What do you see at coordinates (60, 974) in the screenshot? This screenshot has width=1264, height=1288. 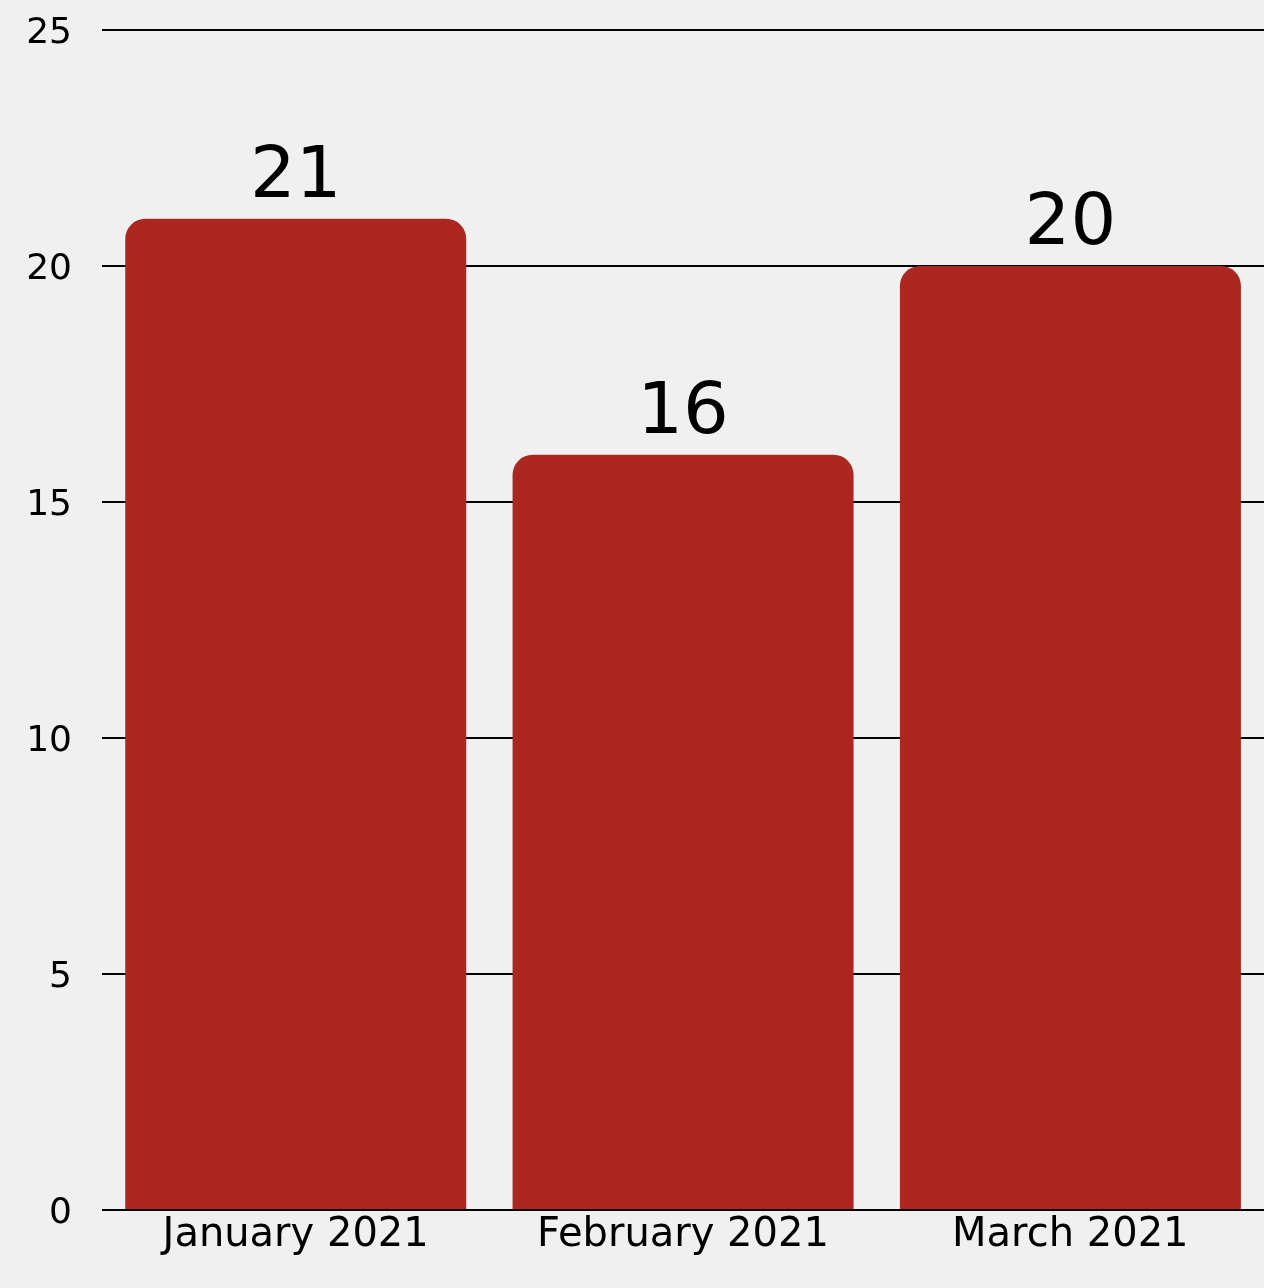 I see `y-tick-label: 5` at bounding box center [60, 974].